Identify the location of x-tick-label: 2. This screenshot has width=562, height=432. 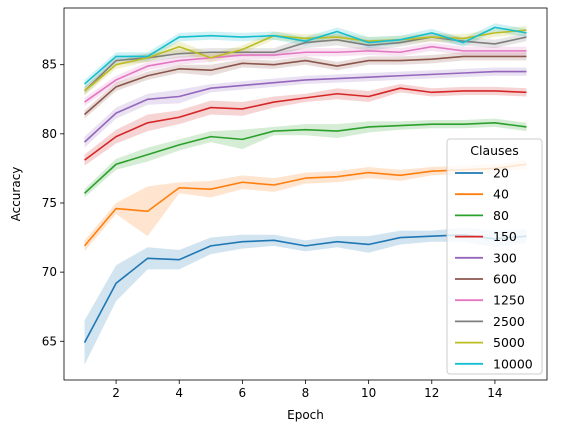
(116, 393).